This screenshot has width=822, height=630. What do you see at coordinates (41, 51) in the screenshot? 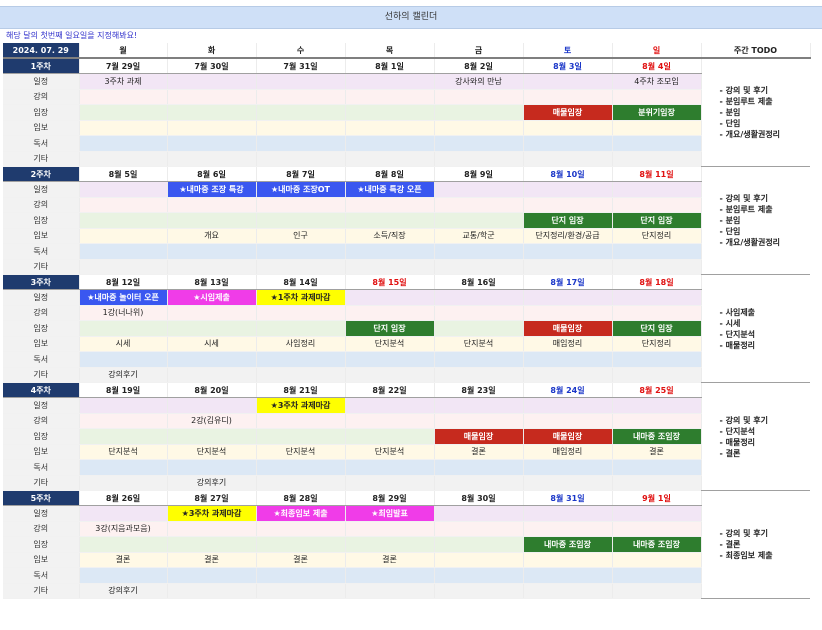
I see `header-date: 2024. 07. 29` at bounding box center [41, 51].